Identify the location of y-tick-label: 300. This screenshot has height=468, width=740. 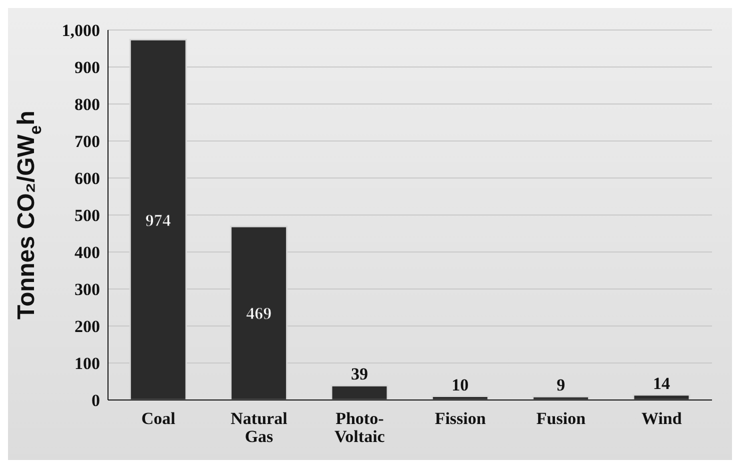
(87, 290).